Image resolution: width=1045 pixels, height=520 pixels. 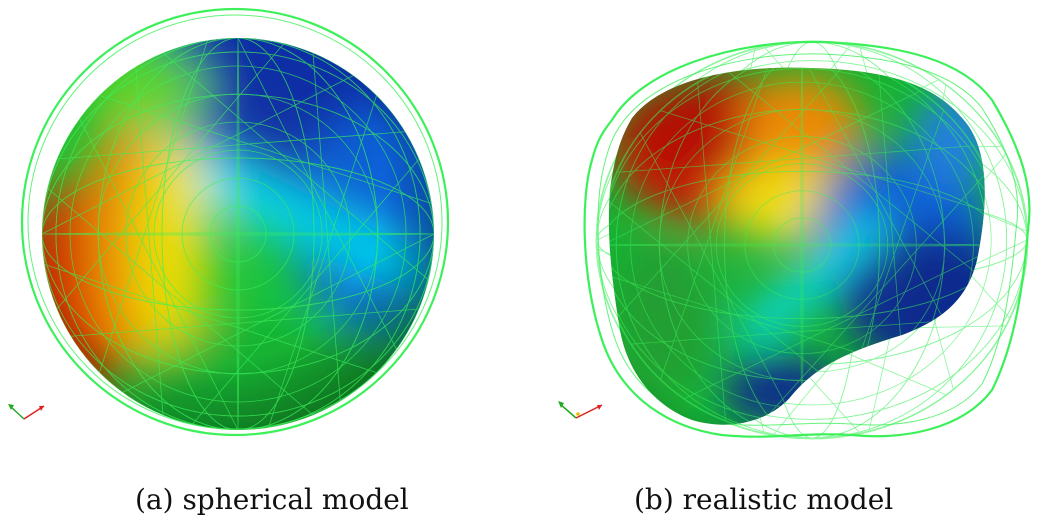 What do you see at coordinates (764, 499) in the screenshot?
I see `caption-realistic-model: (b) realistic model` at bounding box center [764, 499].